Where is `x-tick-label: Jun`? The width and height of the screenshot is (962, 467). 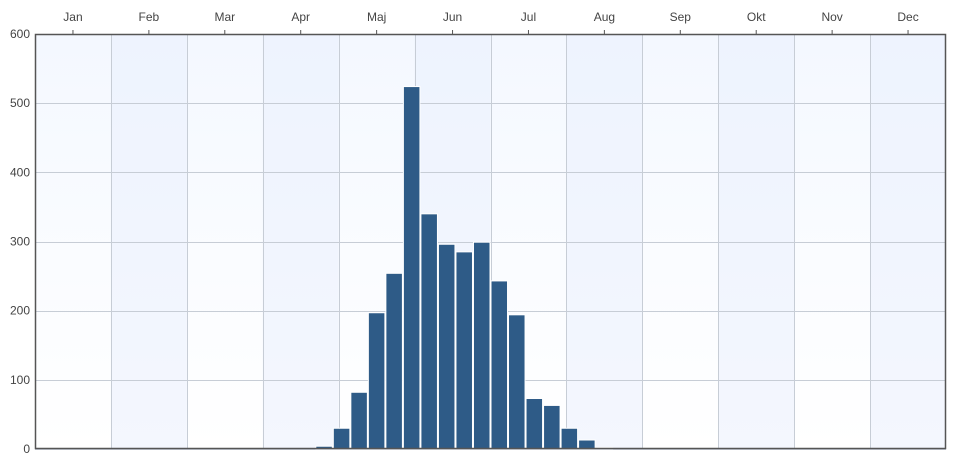
x-tick-label: Jun is located at coordinates (452, 17).